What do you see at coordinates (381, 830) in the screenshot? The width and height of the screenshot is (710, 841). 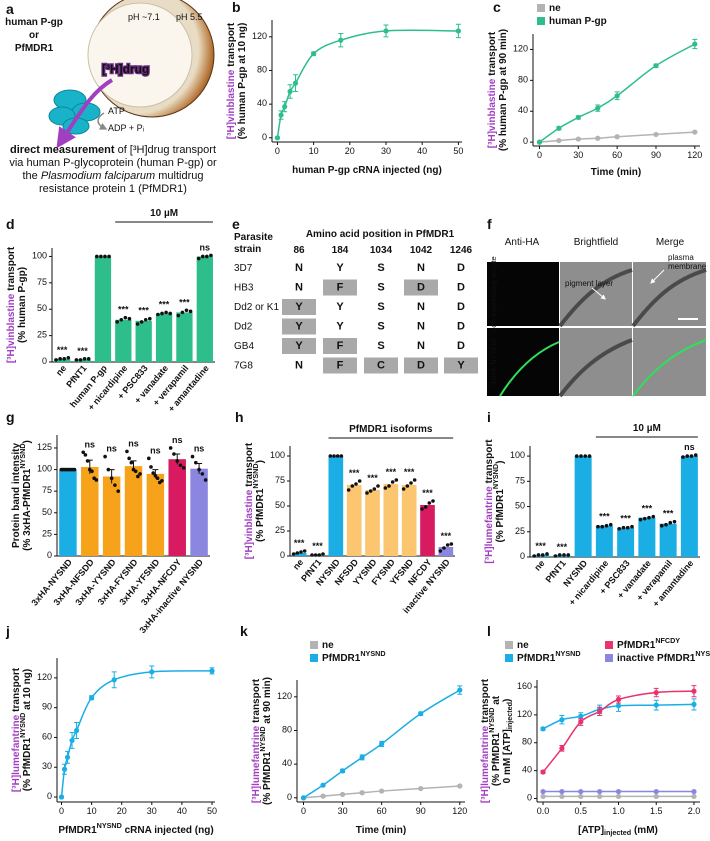 I see `x-axis-label: Time (min)` at bounding box center [381, 830].